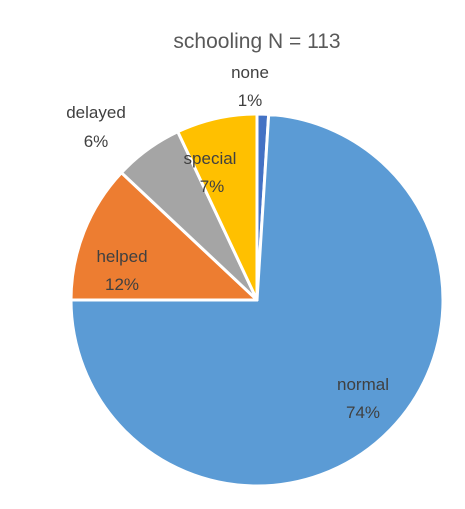 The height and width of the screenshot is (509, 465). Describe the element at coordinates (250, 72) in the screenshot. I see `slice-label-none: none` at that location.